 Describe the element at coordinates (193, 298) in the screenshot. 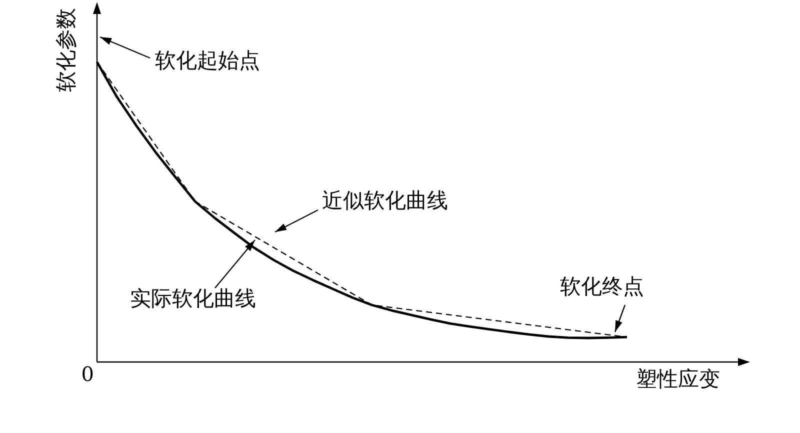

I see `annotation: 实际软化曲线` at that location.